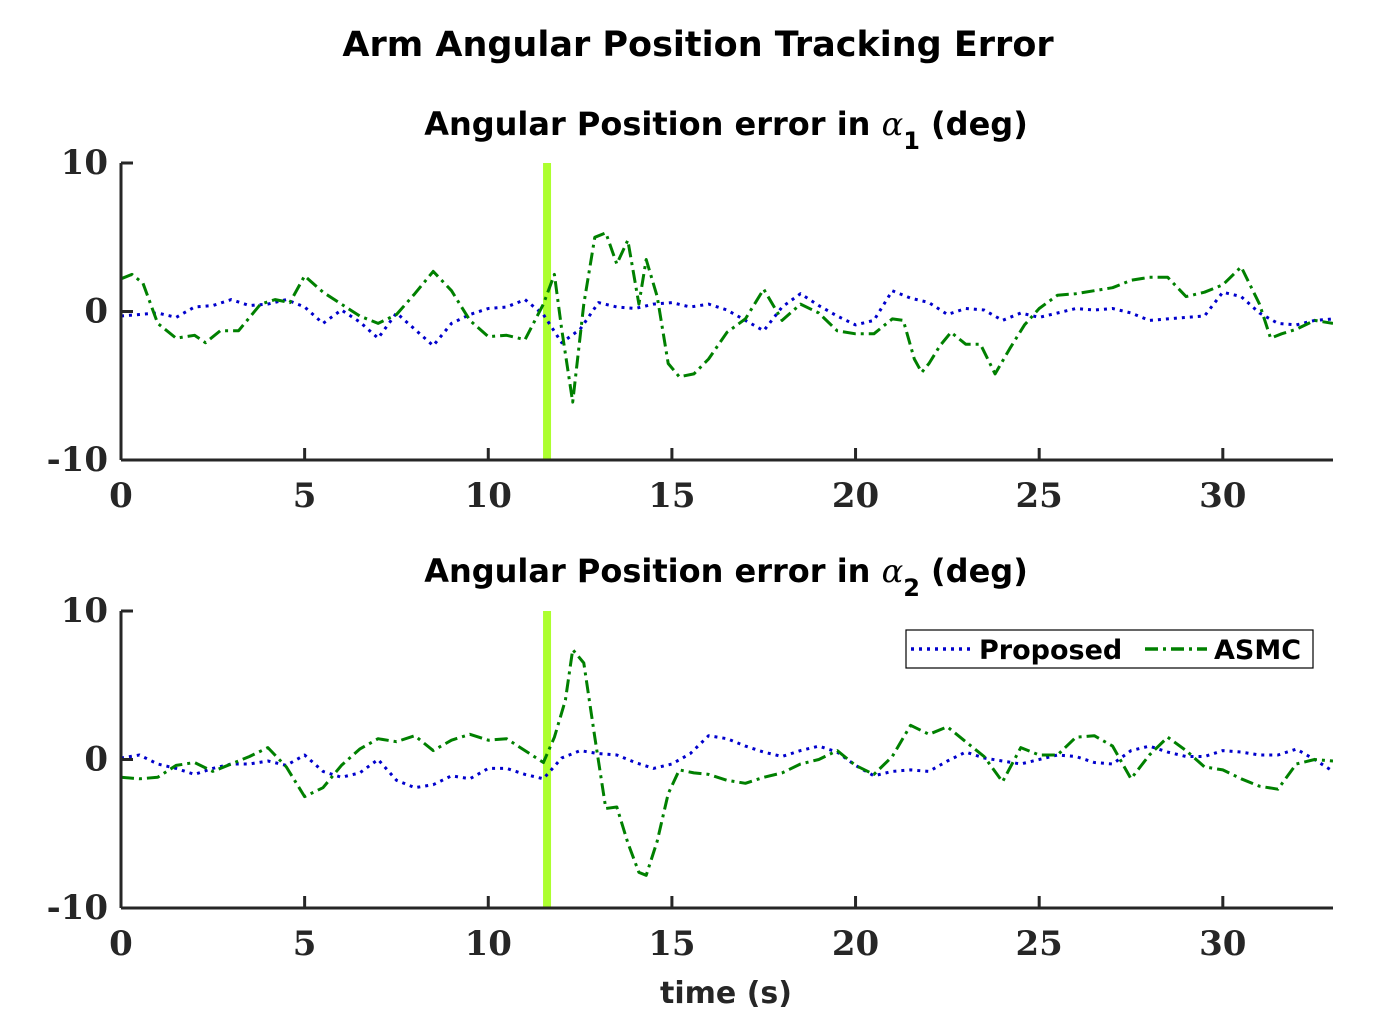 The image size is (1399, 1014). Describe the element at coordinates (911, 588) in the screenshot. I see `subplot-title-subscript: 2` at that location.